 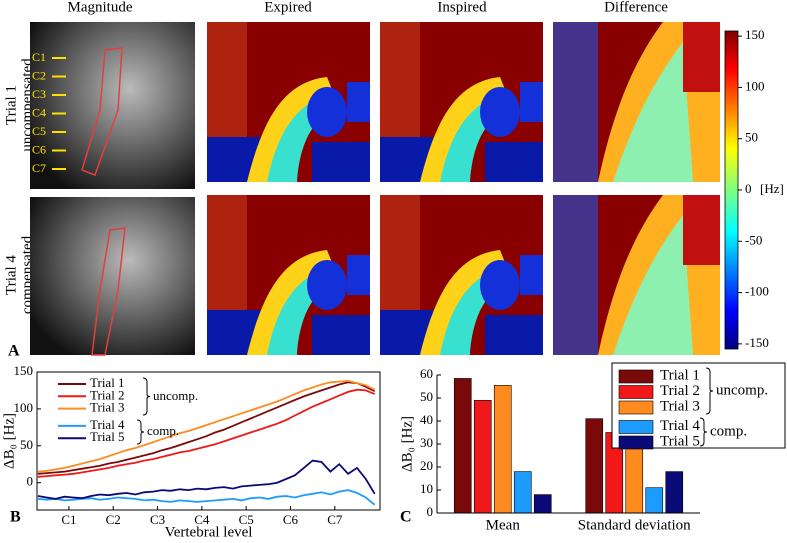 I want to click on x-tick-label: C5, so click(x=246, y=519).